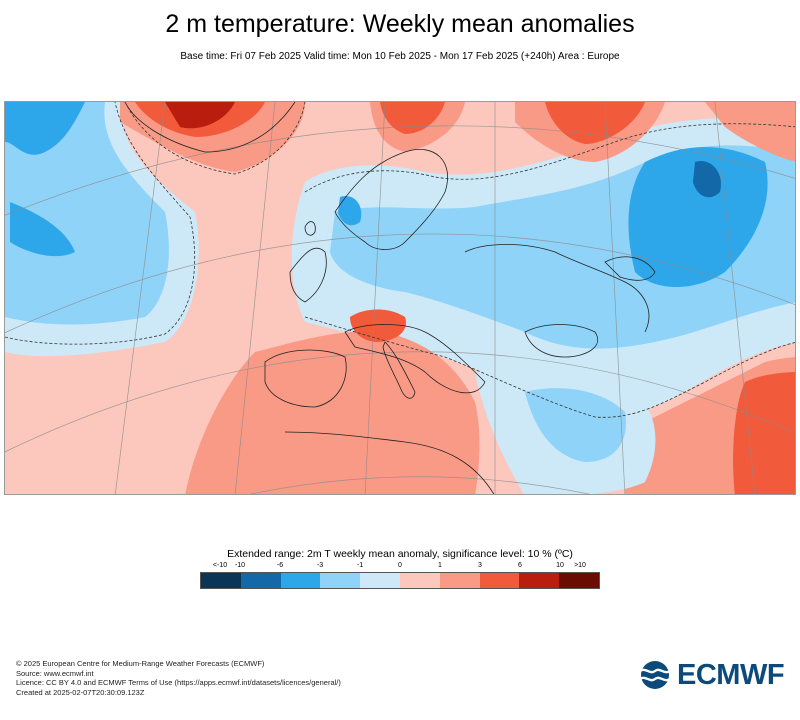  Describe the element at coordinates (45, 128) in the screenshot. I see `nw-cold-core` at that location.